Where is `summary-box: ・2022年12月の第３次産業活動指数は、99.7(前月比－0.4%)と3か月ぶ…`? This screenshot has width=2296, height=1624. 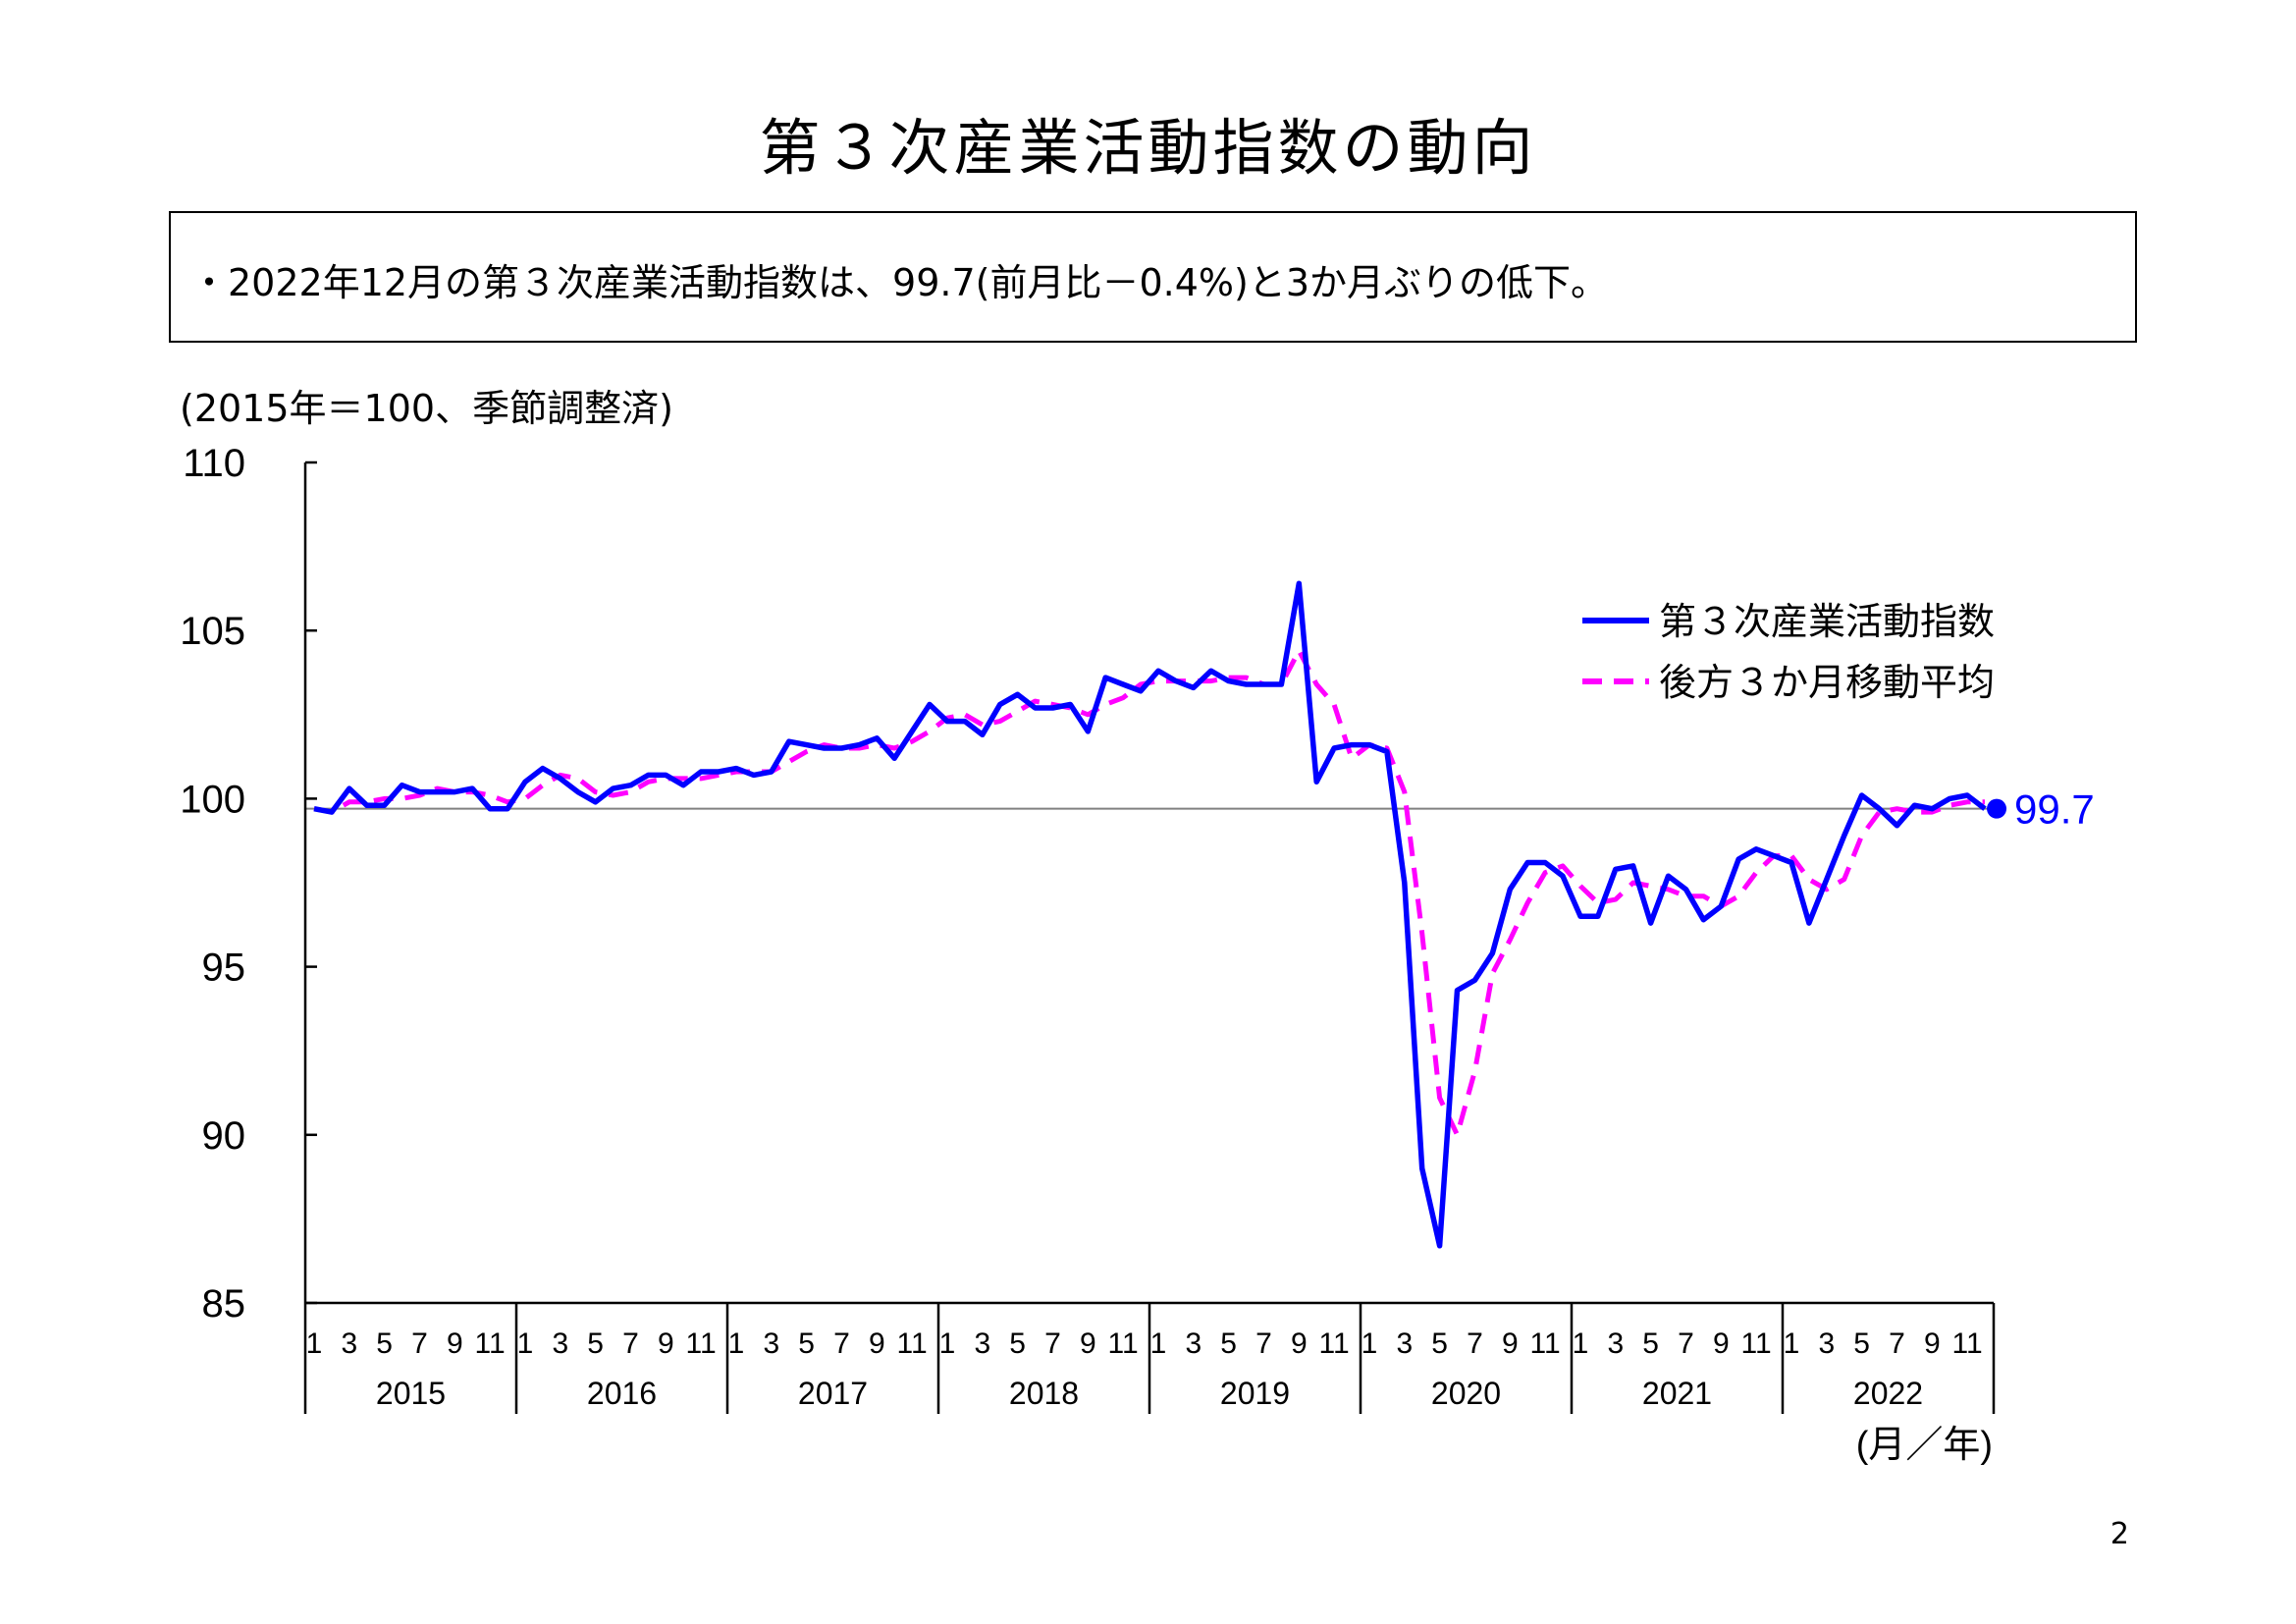 summary-box: ・2022年12月の第３次産業活動指数は、99.7(前月比－0.4%)と3か月ぶ… is located at coordinates (1153, 277).